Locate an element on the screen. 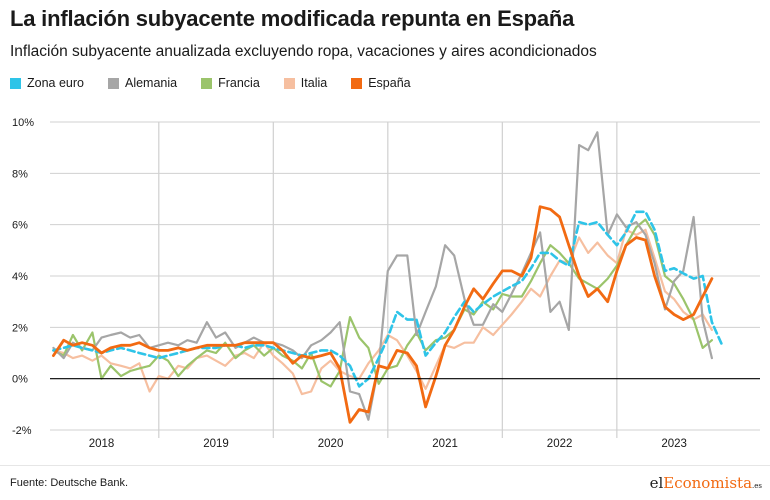  legend-label-italia: Italia is located at coordinates (314, 83).